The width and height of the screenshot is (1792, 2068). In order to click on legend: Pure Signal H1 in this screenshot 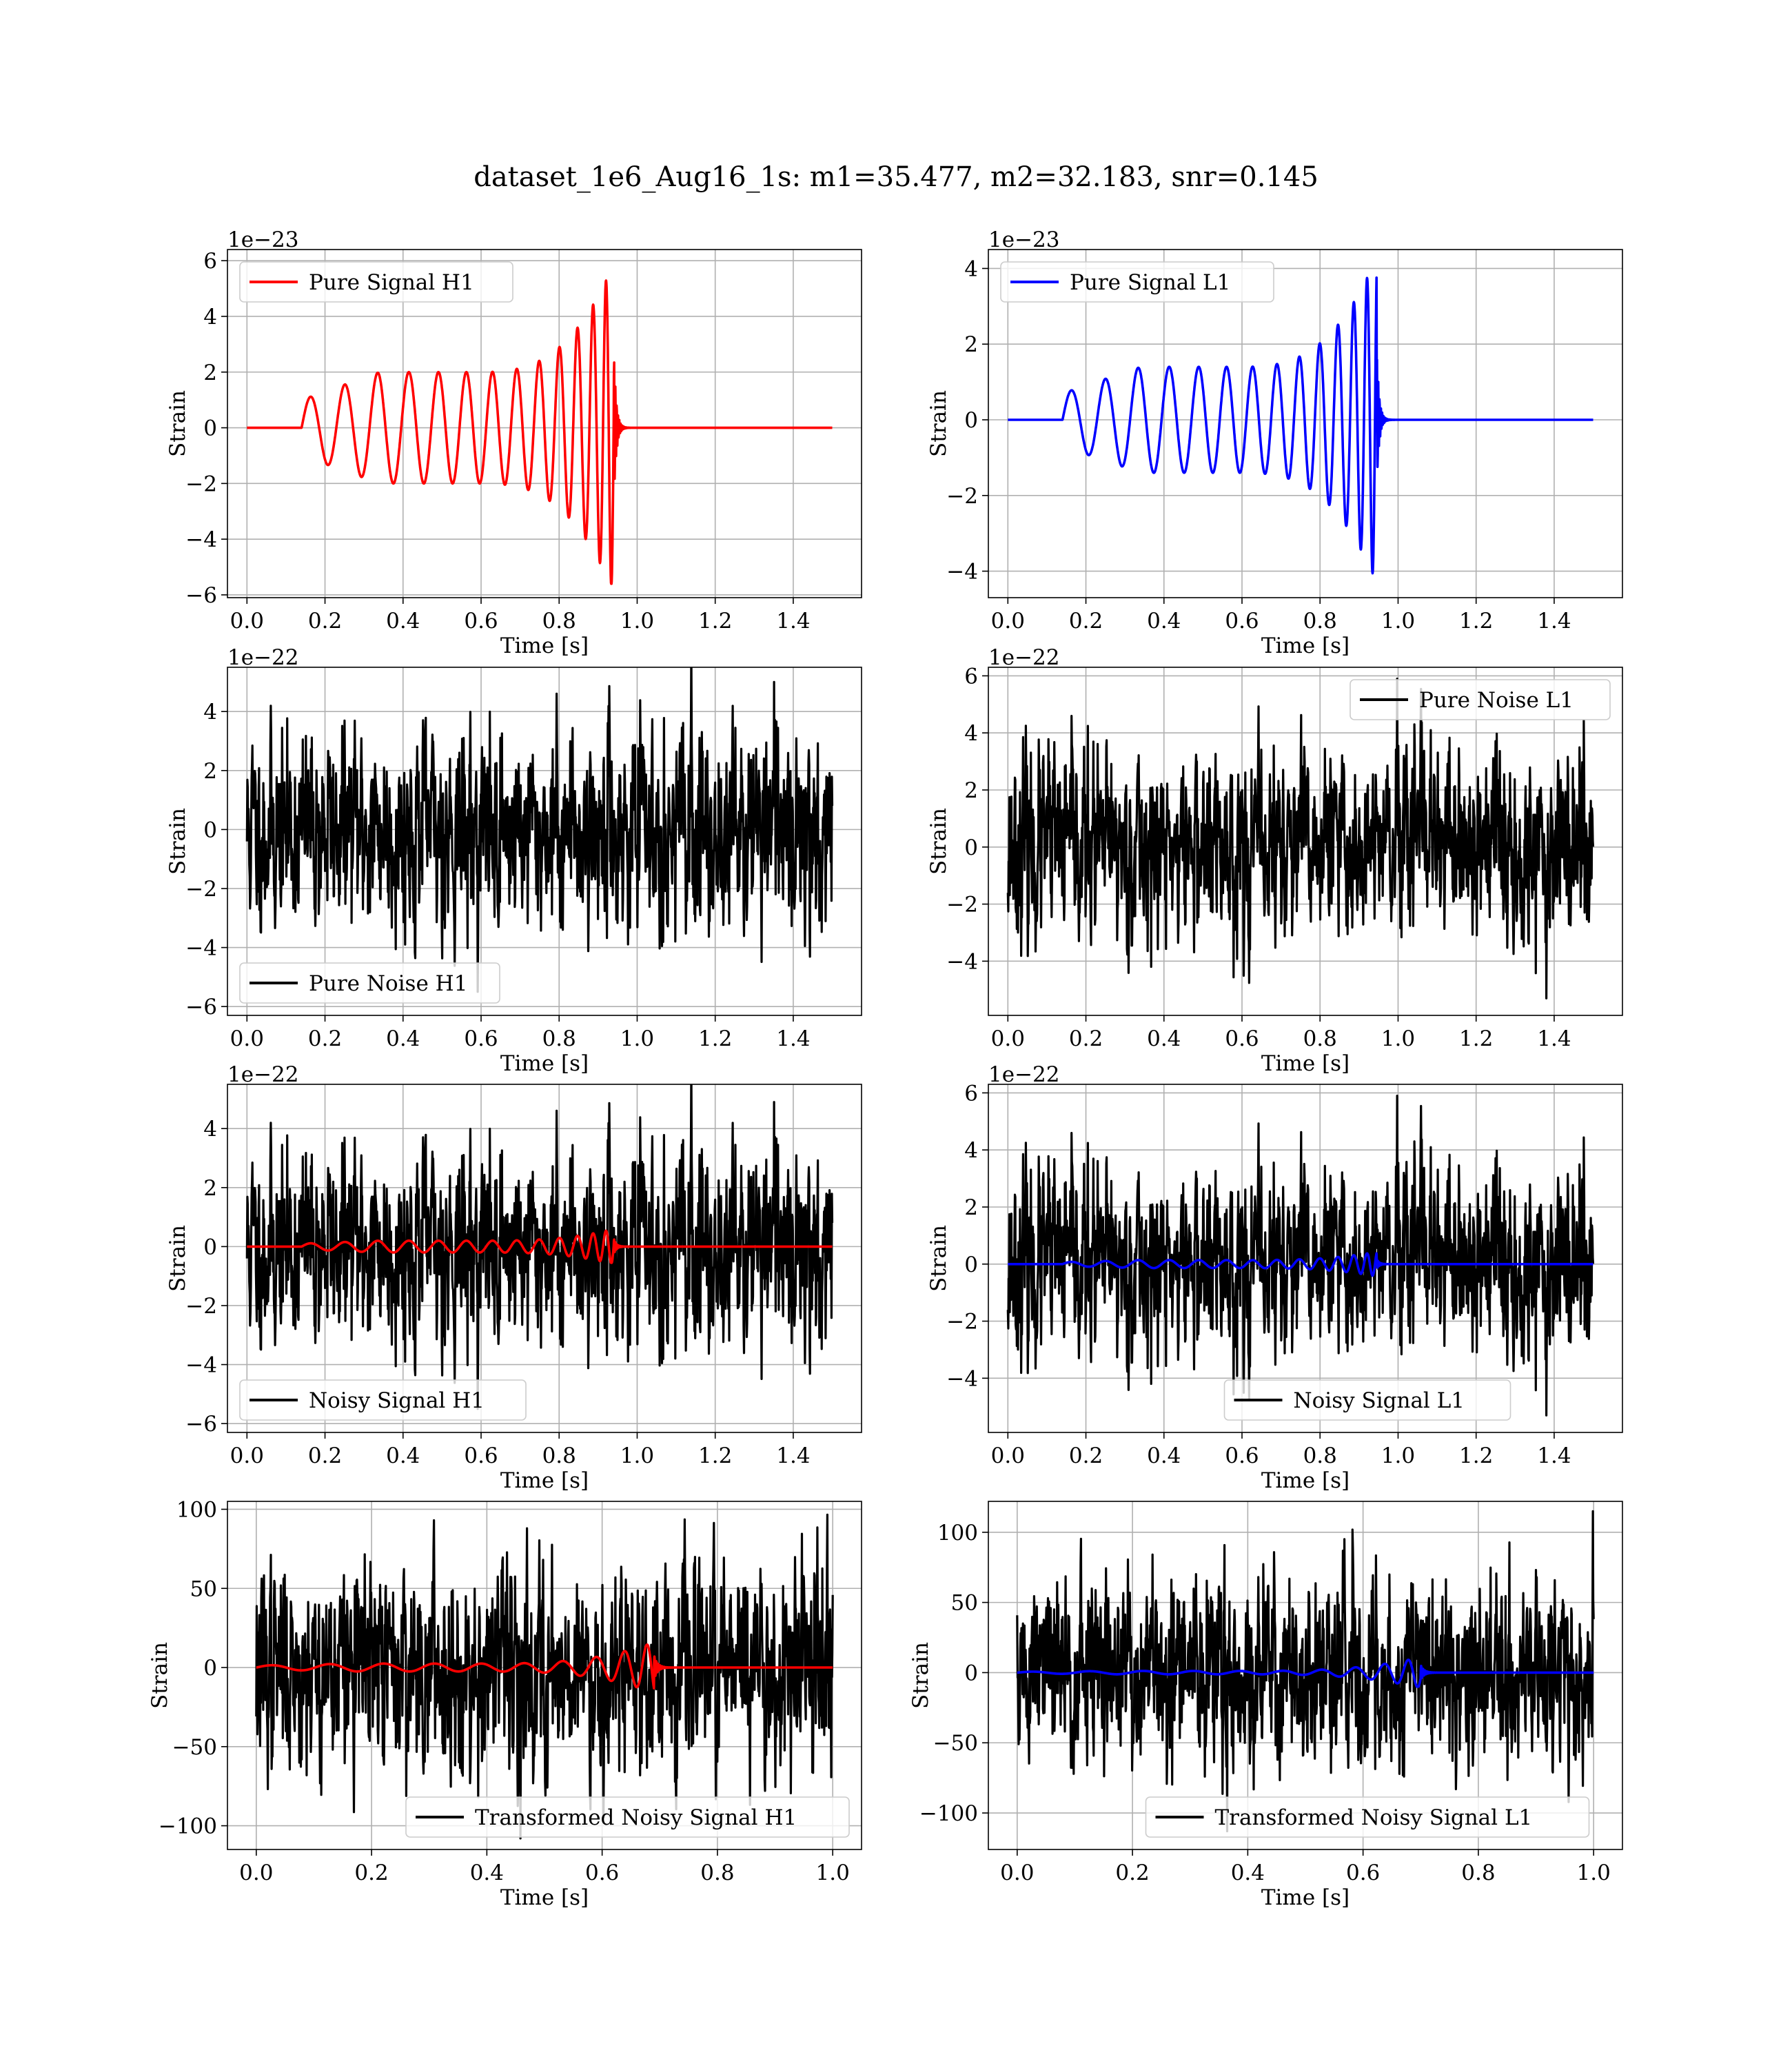, I will do `click(376, 282)`.